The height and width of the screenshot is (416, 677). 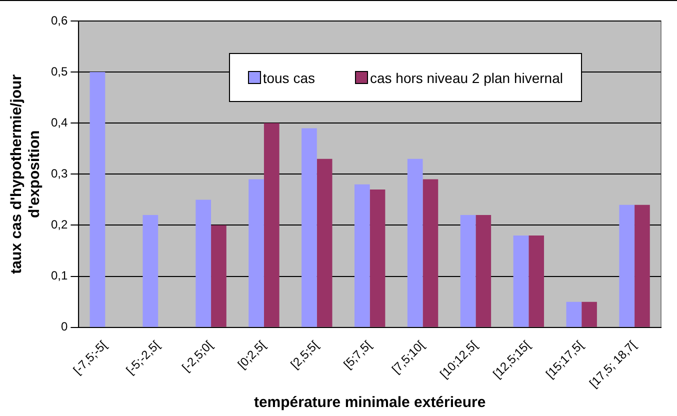 What do you see at coordinates (59, 122) in the screenshot?
I see `y-tick-label: 0,4` at bounding box center [59, 122].